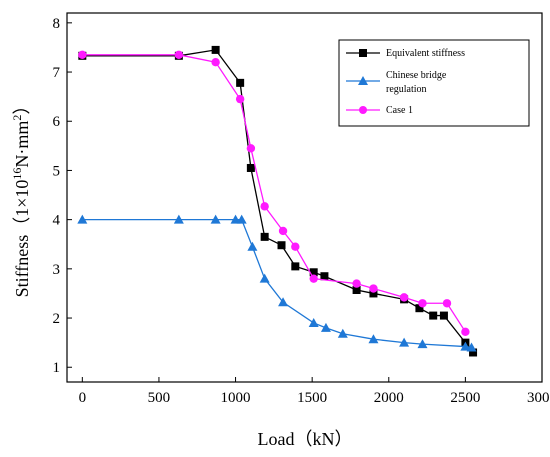 Image resolution: width=550 pixels, height=457 pixels. What do you see at coordinates (83, 398) in the screenshot?
I see `x-tick-label: 0` at bounding box center [83, 398].